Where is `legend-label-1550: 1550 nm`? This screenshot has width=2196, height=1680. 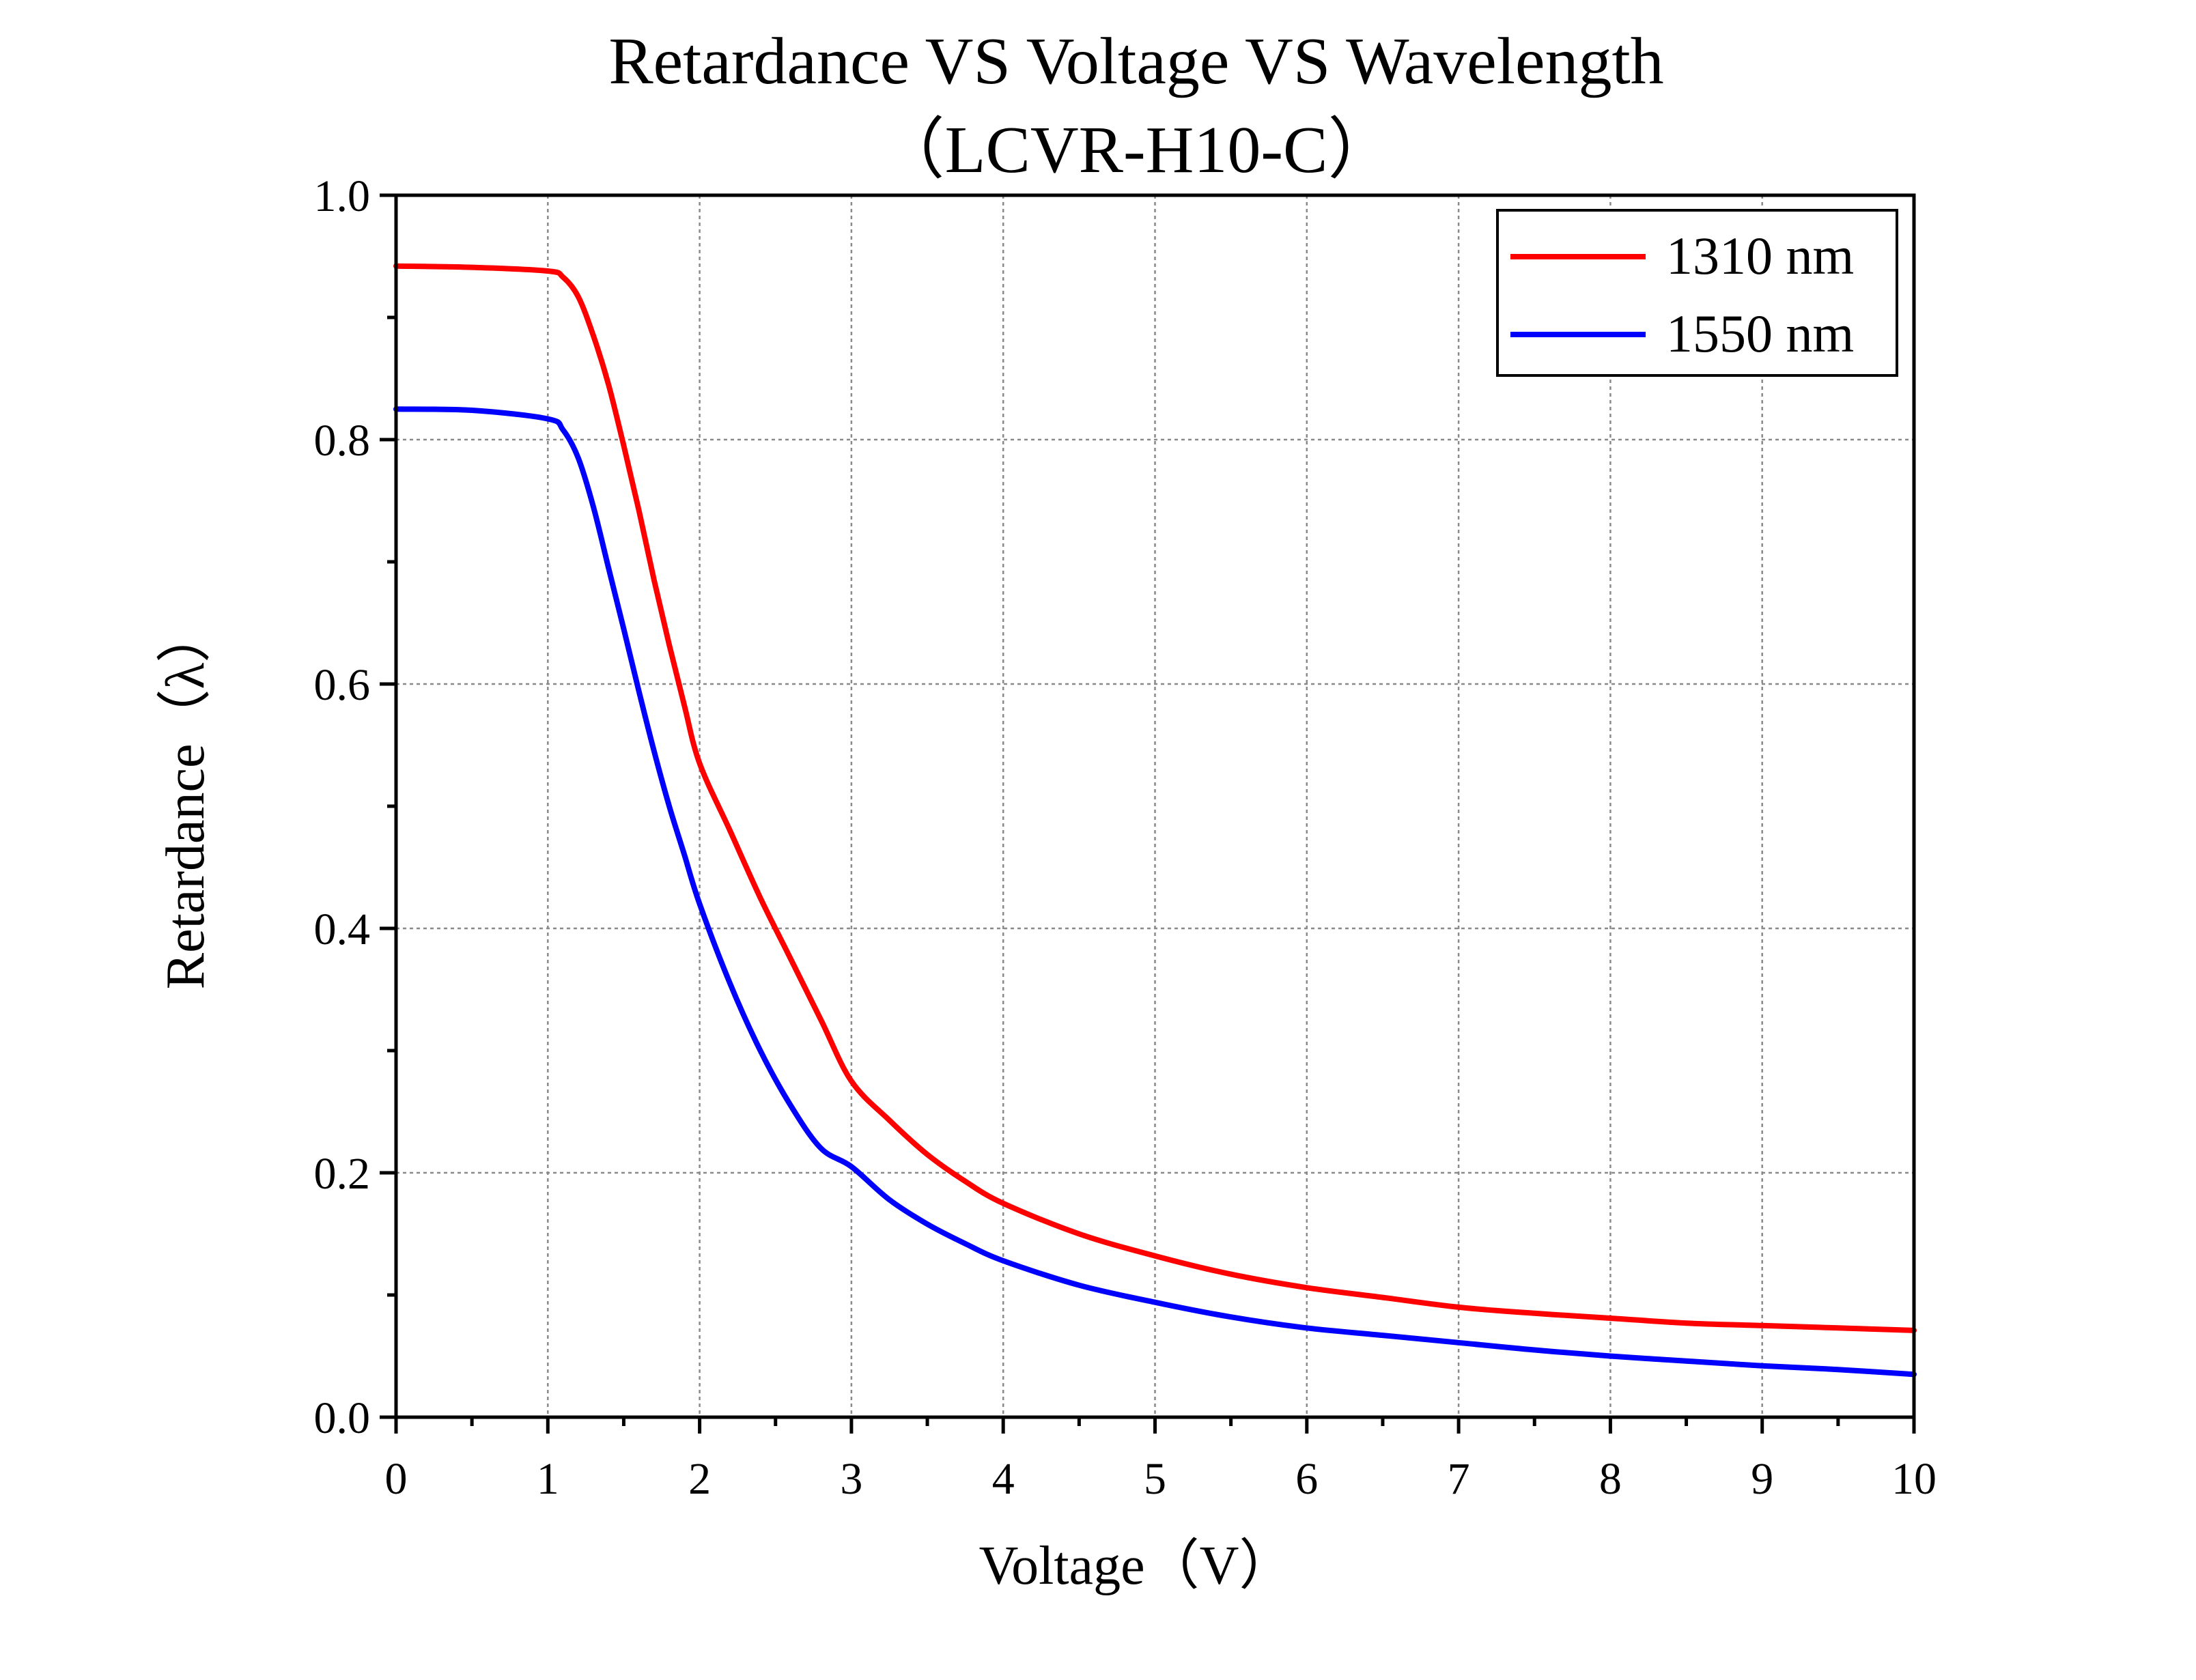 legend-label-1550: 1550 nm is located at coordinates (1760, 333).